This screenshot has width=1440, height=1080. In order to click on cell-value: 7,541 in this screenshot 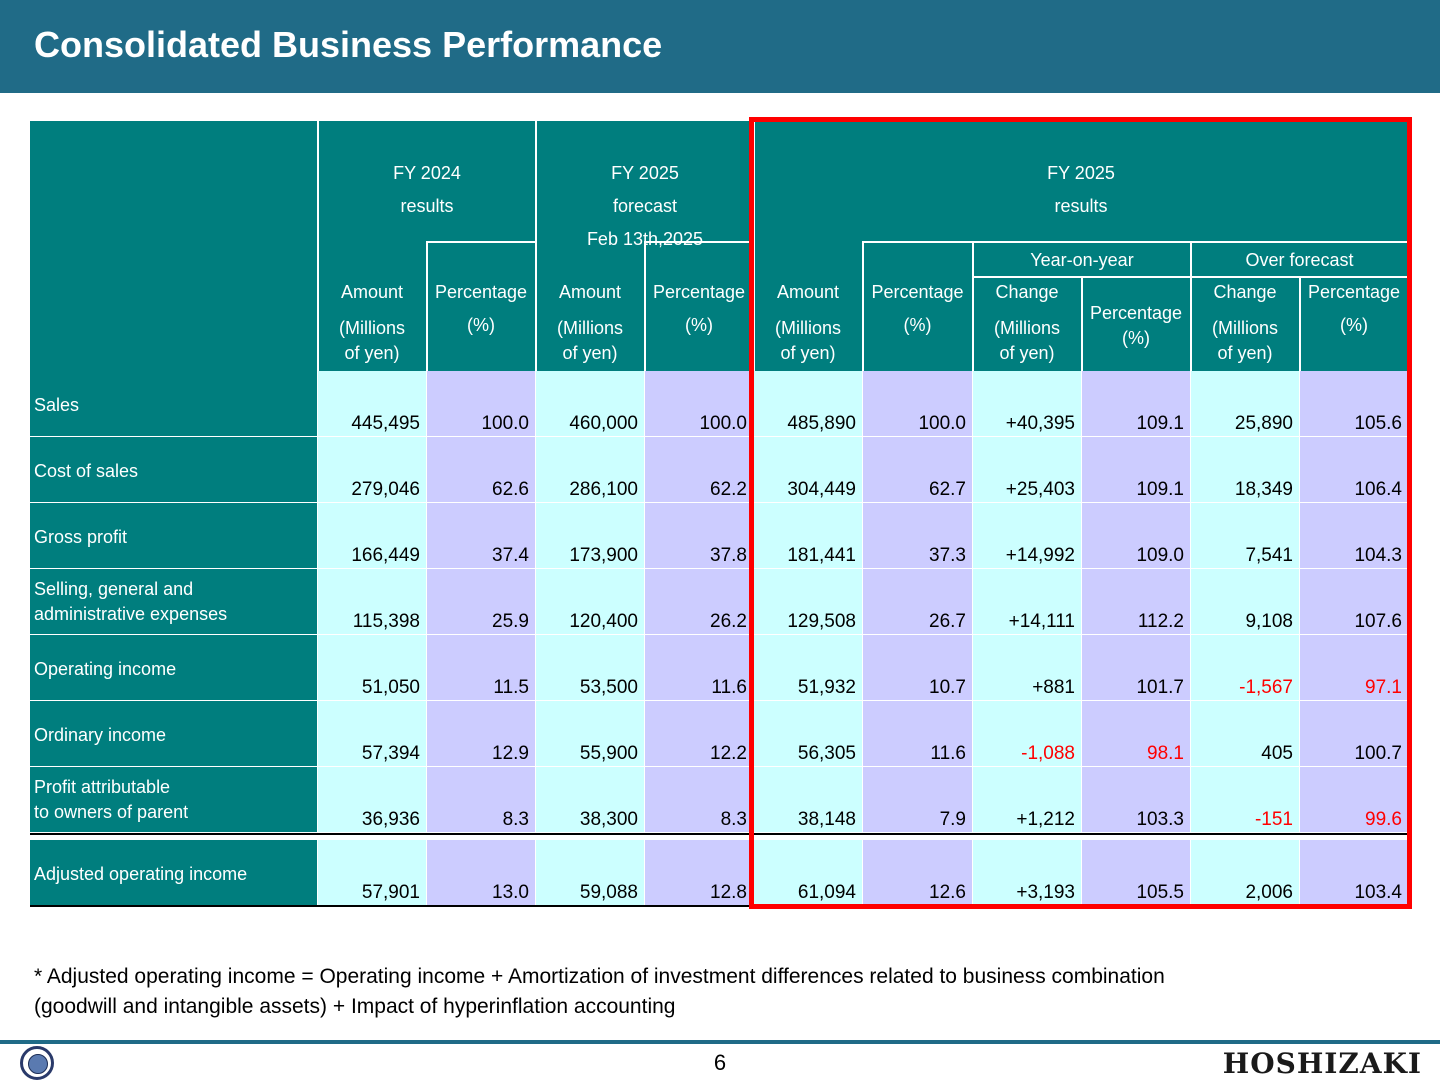, I will do `click(1269, 555)`.